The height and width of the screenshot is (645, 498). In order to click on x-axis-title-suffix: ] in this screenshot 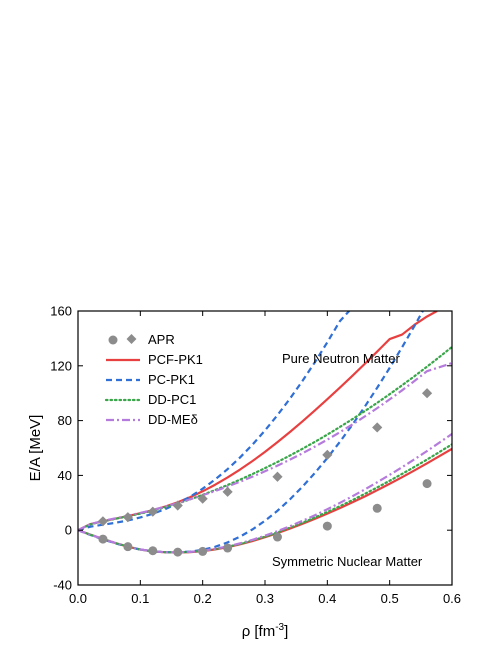, I will do `click(286, 631)`.